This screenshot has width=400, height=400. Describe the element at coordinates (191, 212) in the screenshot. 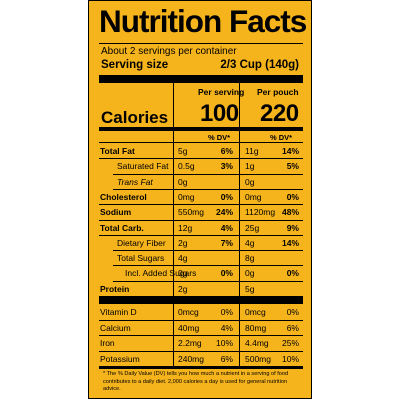

I see `amount-per-serving: 550mg` at that location.